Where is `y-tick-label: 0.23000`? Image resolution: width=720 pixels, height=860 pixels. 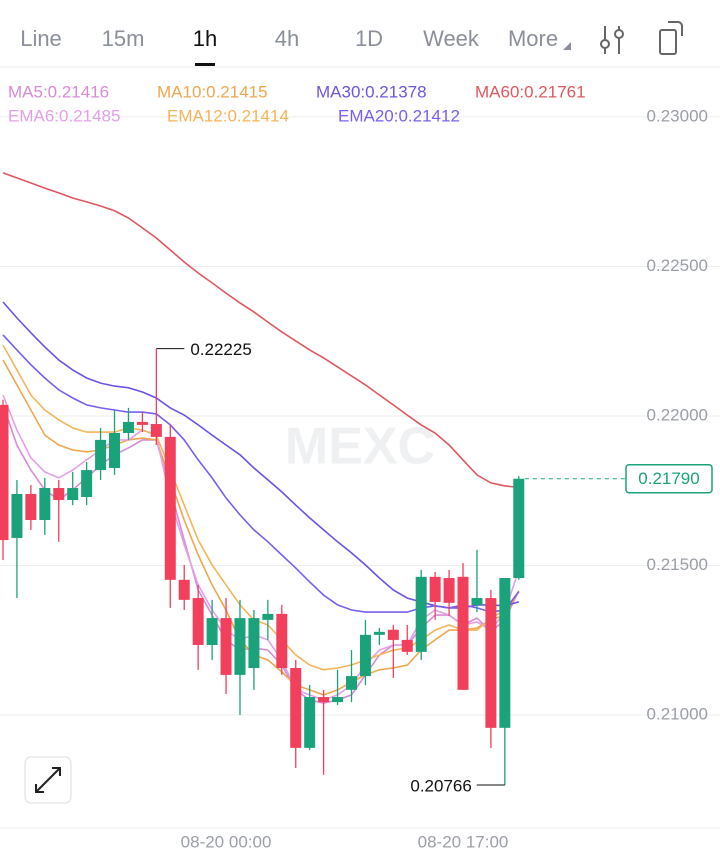 y-tick-label: 0.23000 is located at coordinates (677, 115).